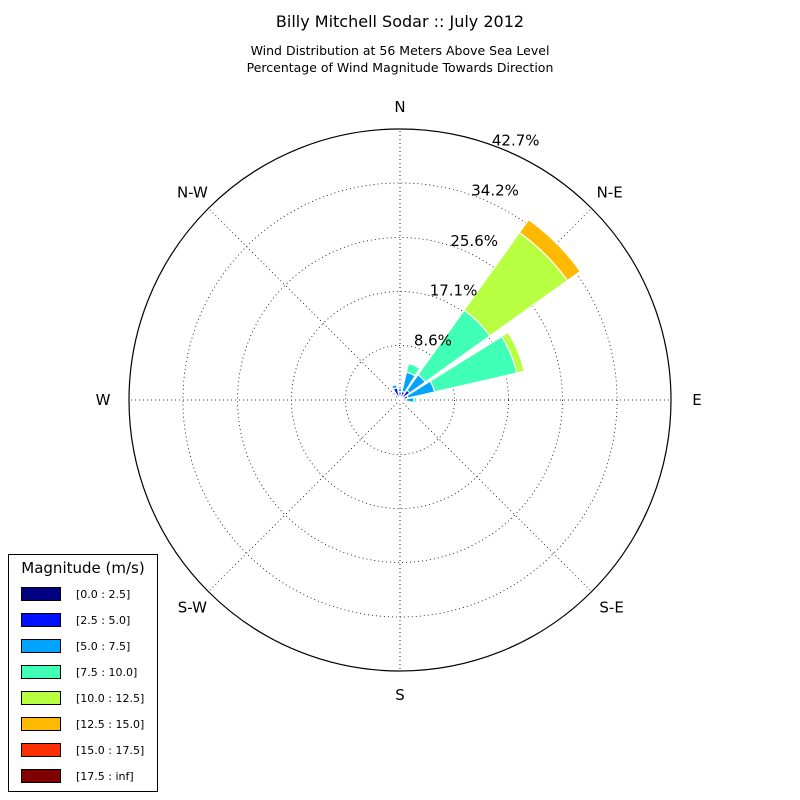 This screenshot has height=800, width=800. I want to click on legend-label: [15.0 : 17.5], so click(110, 750).